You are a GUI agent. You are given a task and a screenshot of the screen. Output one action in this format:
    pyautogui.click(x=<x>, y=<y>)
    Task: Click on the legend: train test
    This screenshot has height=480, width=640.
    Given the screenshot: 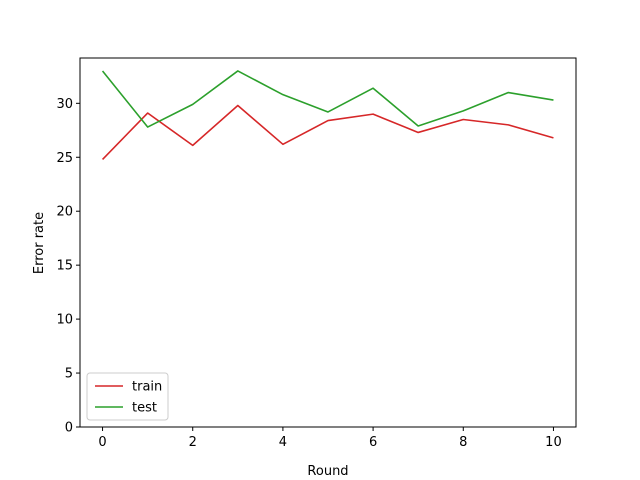 What is the action you would take?
    pyautogui.click(x=127, y=396)
    